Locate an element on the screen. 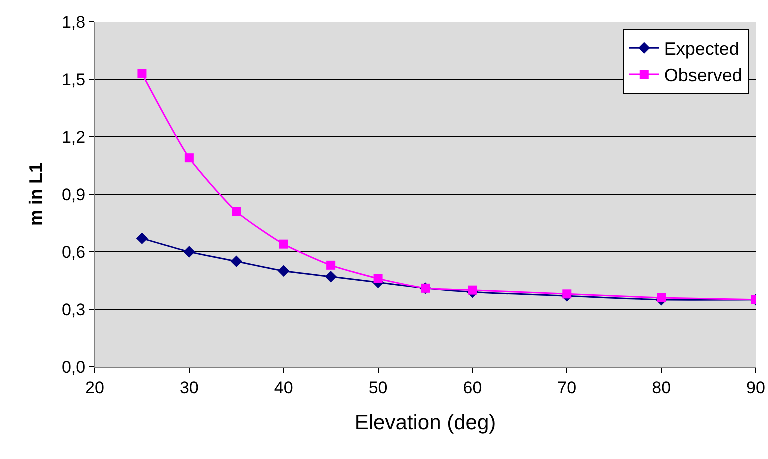 This screenshot has width=768, height=459. x-tick-label: 90 is located at coordinates (756, 388).